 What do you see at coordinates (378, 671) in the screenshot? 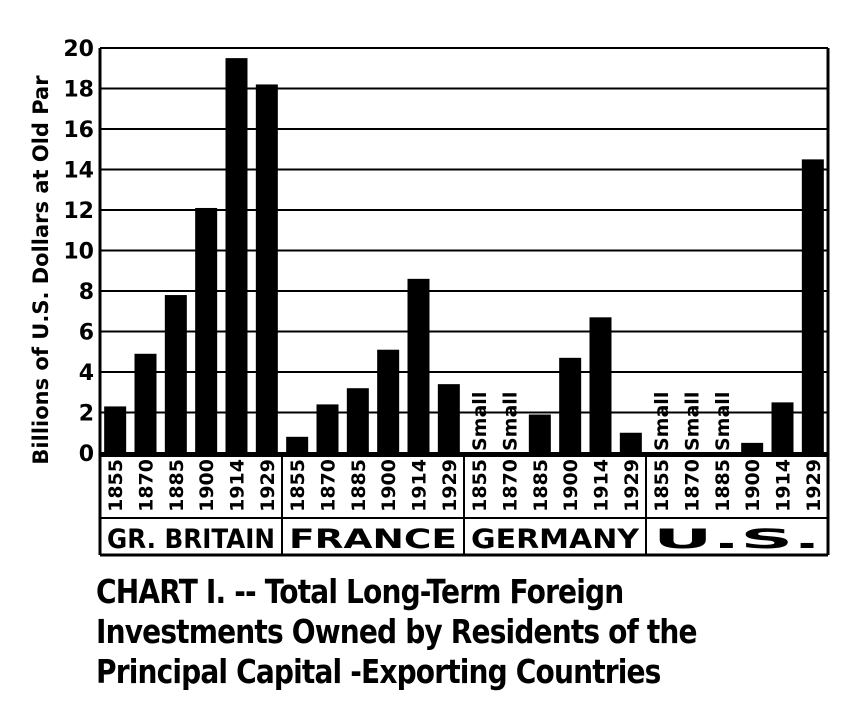
I see `caption-line-3: Principal Capital -Exporting Countries` at bounding box center [378, 671].